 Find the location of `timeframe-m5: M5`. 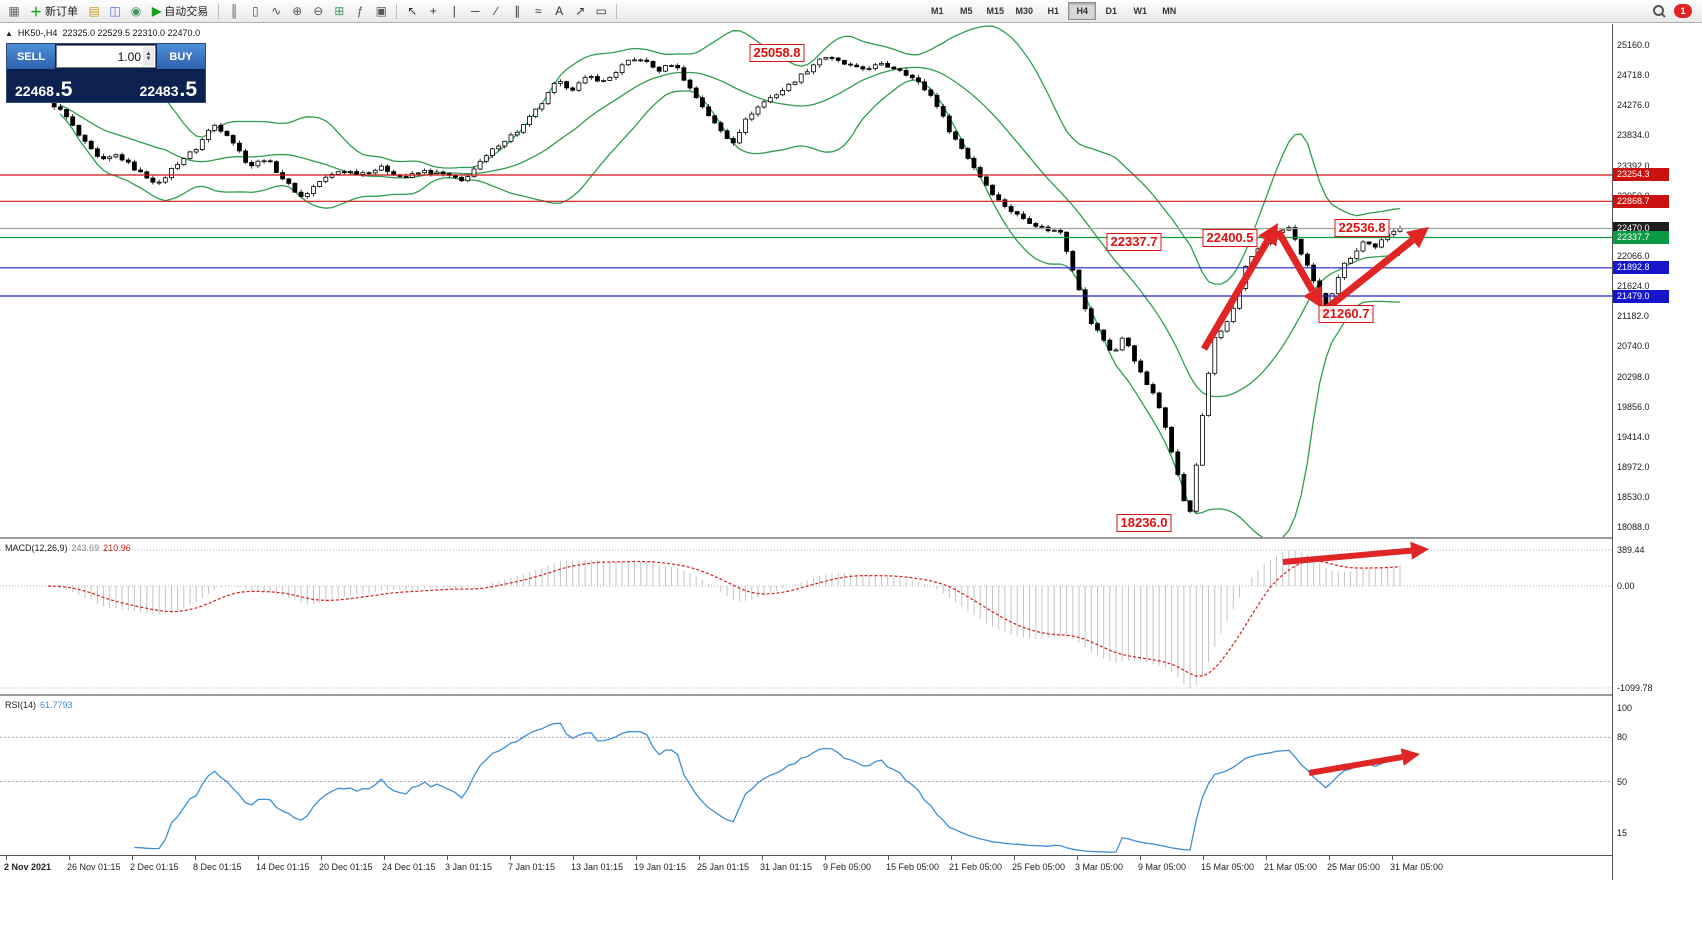

timeframe-m5: M5 is located at coordinates (966, 11).